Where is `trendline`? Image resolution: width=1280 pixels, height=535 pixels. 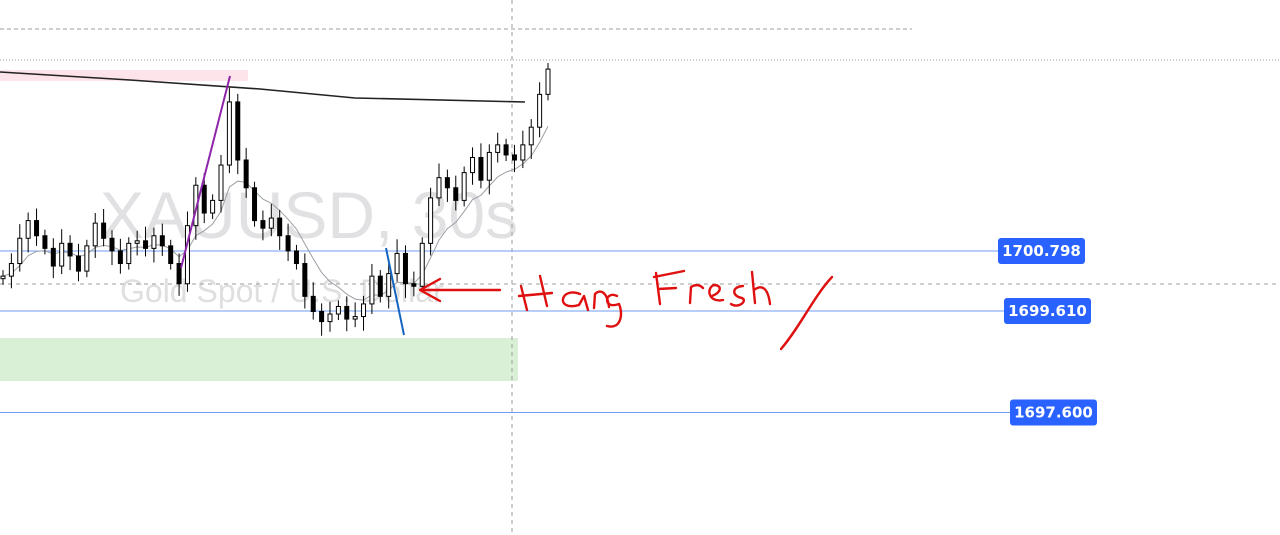 trendline is located at coordinates (263, 87).